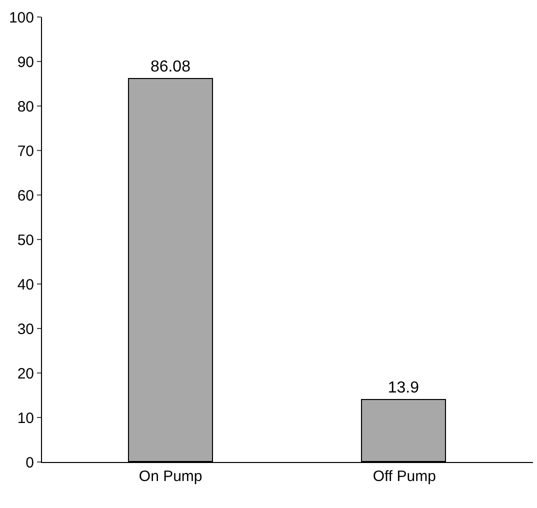  Describe the element at coordinates (25, 329) in the screenshot. I see `y-tick-label: 30` at that location.